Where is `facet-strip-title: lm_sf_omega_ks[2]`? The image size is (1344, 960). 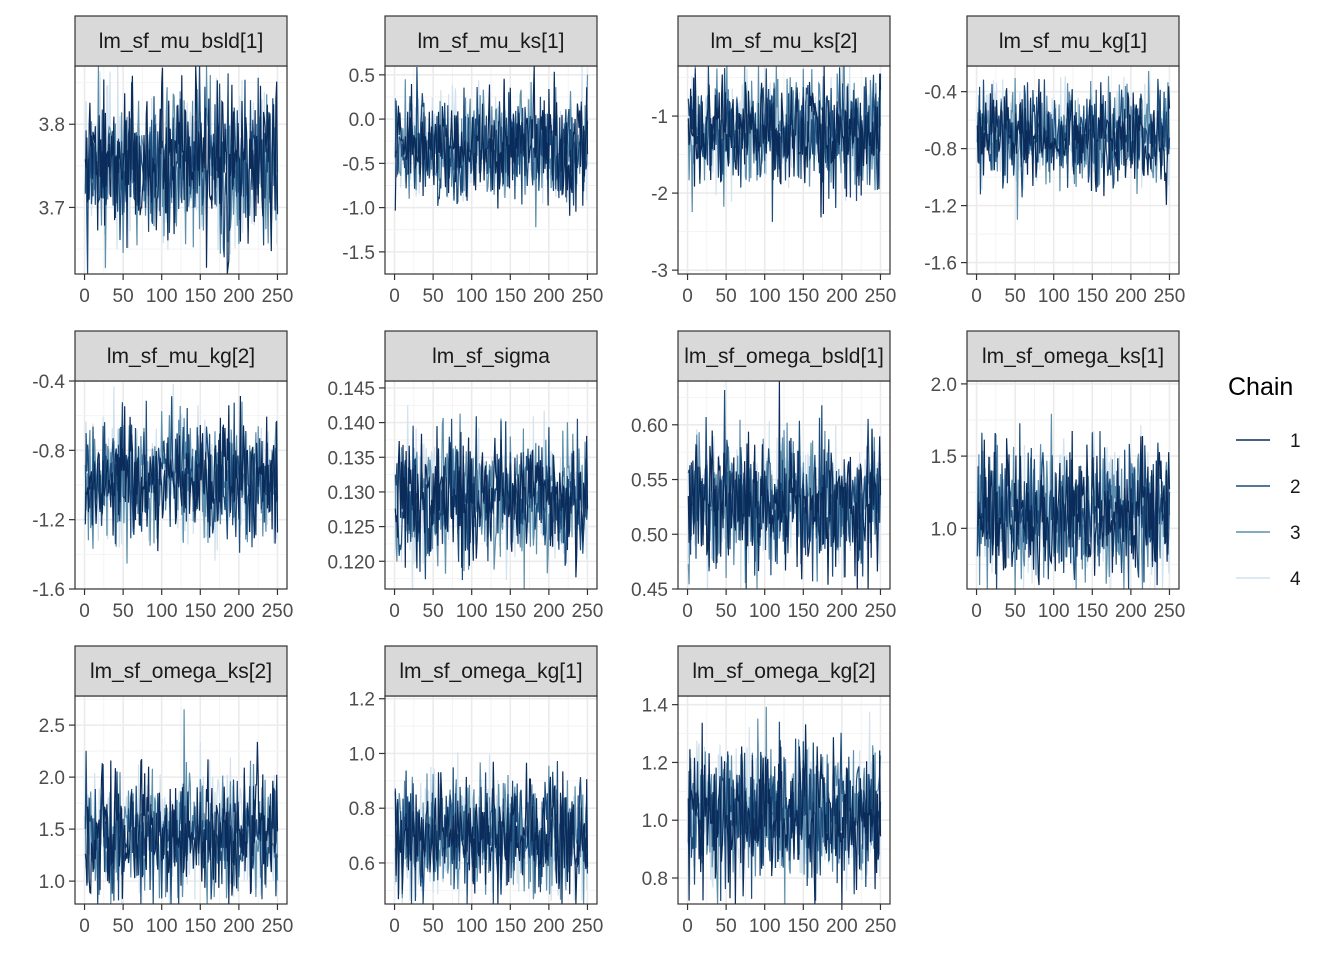
facet-strip-title: lm_sf_omega_ks[2] is located at coordinates (181, 671).